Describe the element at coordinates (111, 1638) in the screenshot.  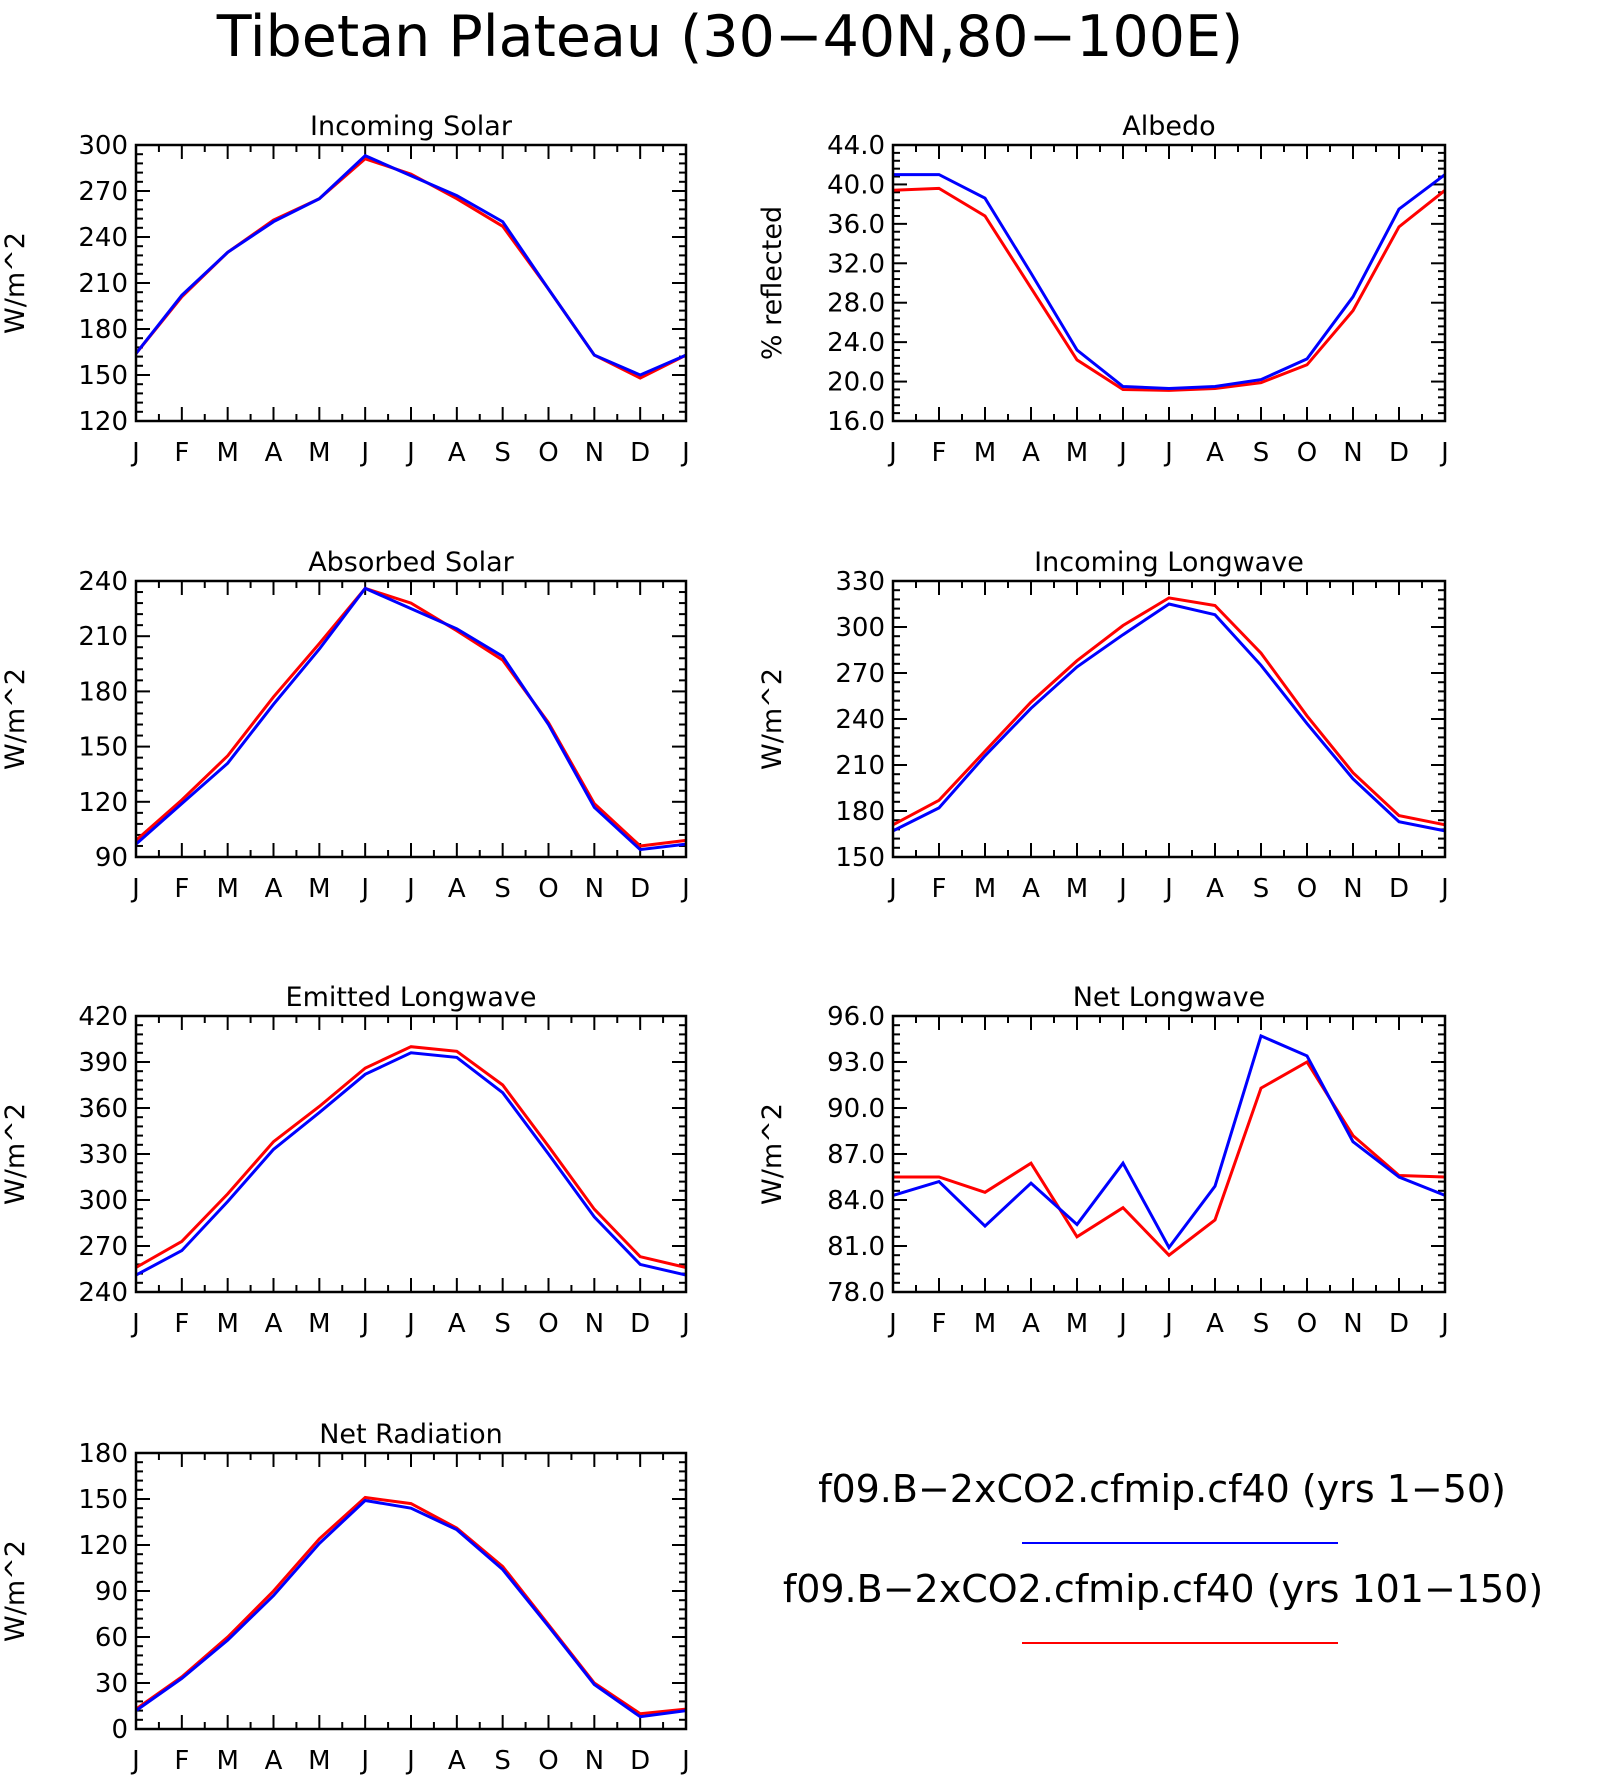
I see `y-tick-label: 60` at that location.